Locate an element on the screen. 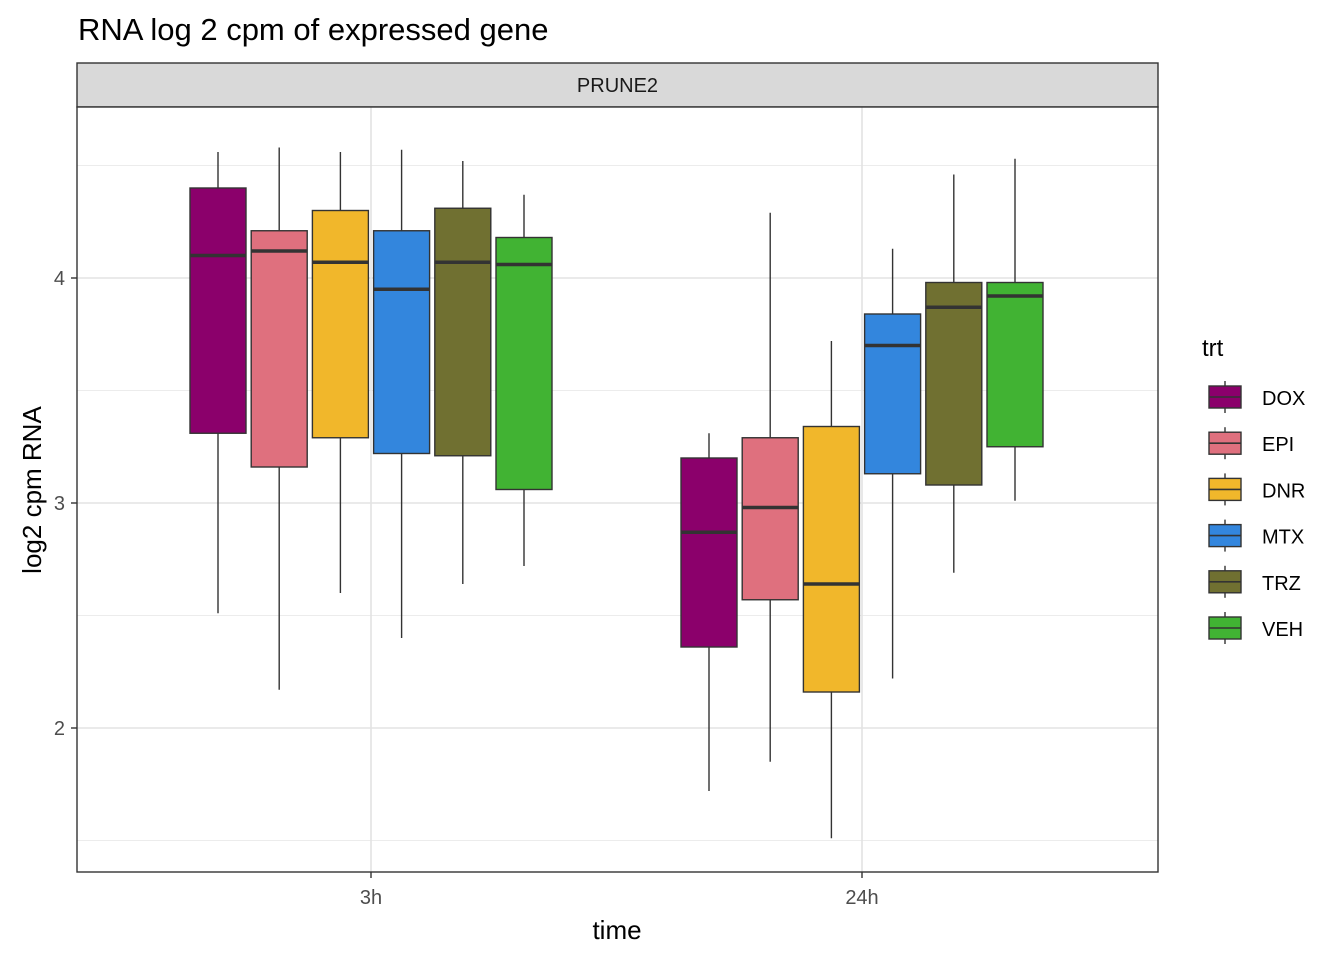 Image resolution: width=1344 pixels, height=960 pixels. legend-label: MTX is located at coordinates (1283, 538).